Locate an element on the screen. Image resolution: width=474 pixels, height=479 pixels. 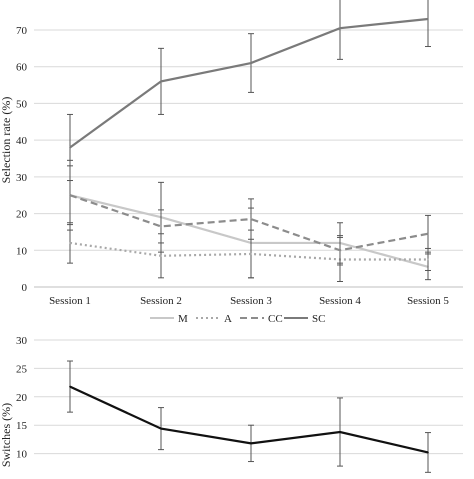
x-tick-label: Session 5 is located at coordinates (428, 301).